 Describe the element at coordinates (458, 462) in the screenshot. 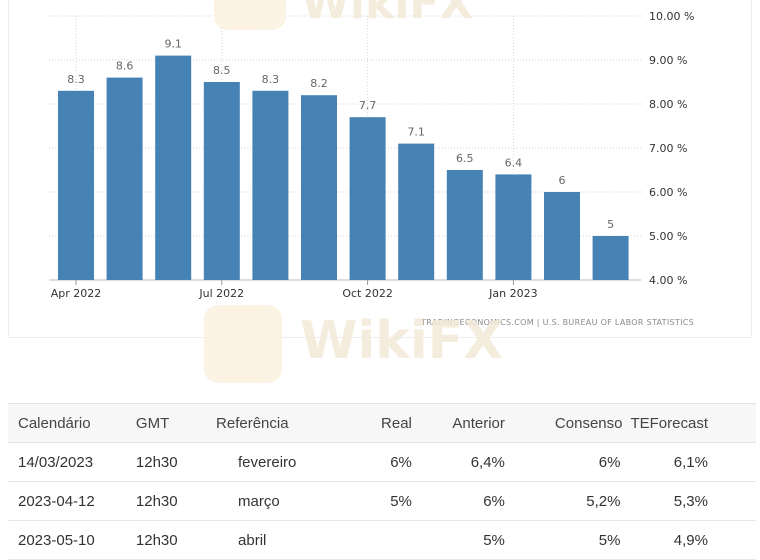

I see `cell-anterior: 6,4%` at that location.